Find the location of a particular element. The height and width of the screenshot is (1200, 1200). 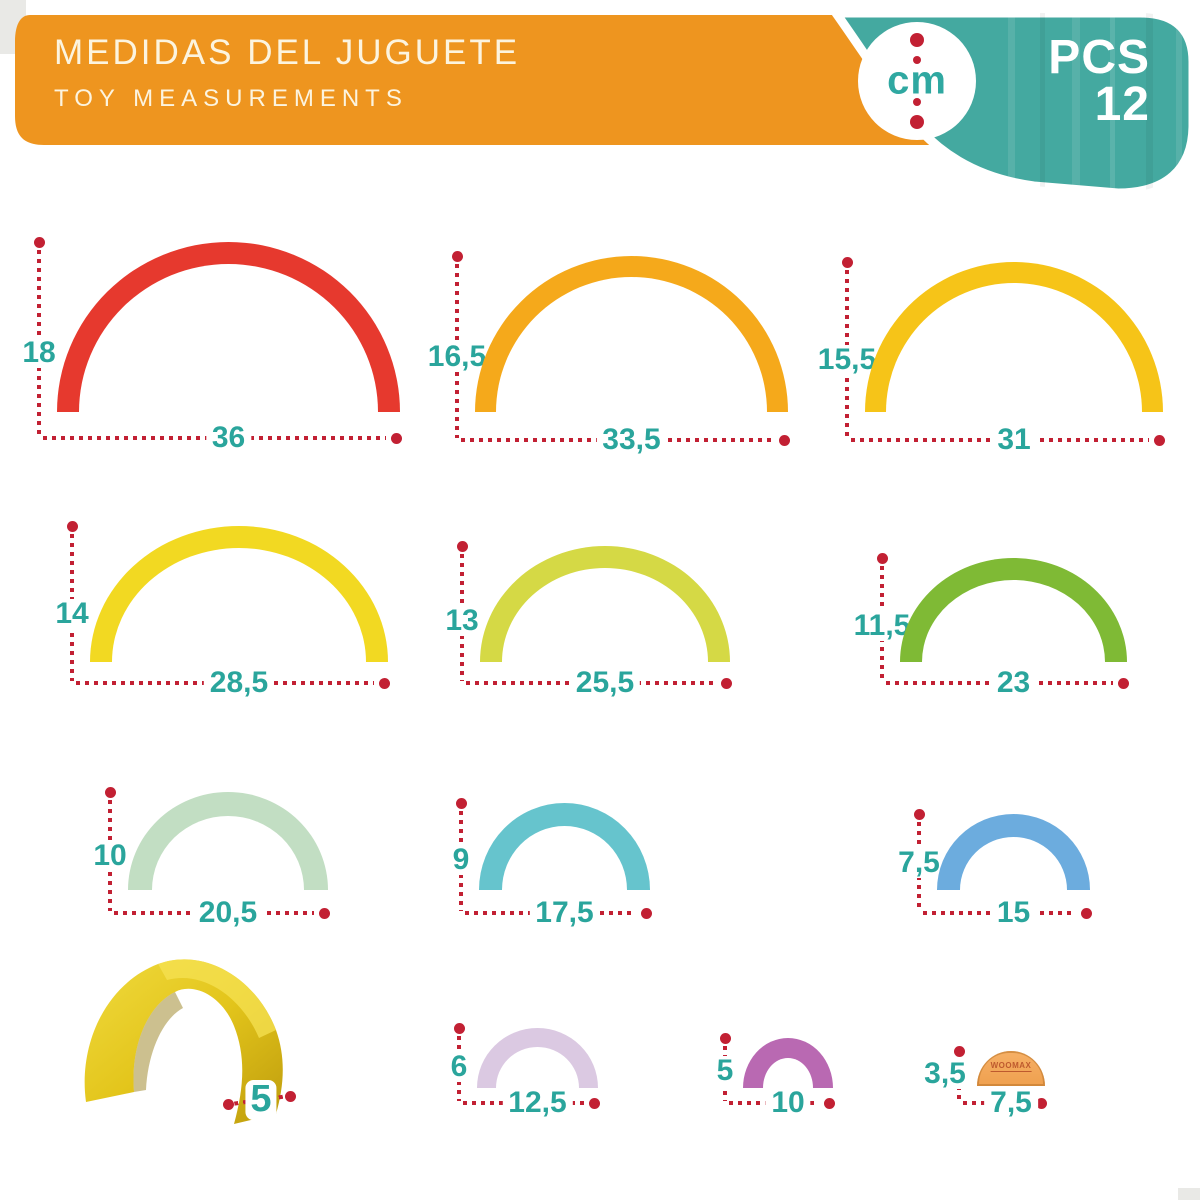

width-value: 28,5 is located at coordinates (239, 683).